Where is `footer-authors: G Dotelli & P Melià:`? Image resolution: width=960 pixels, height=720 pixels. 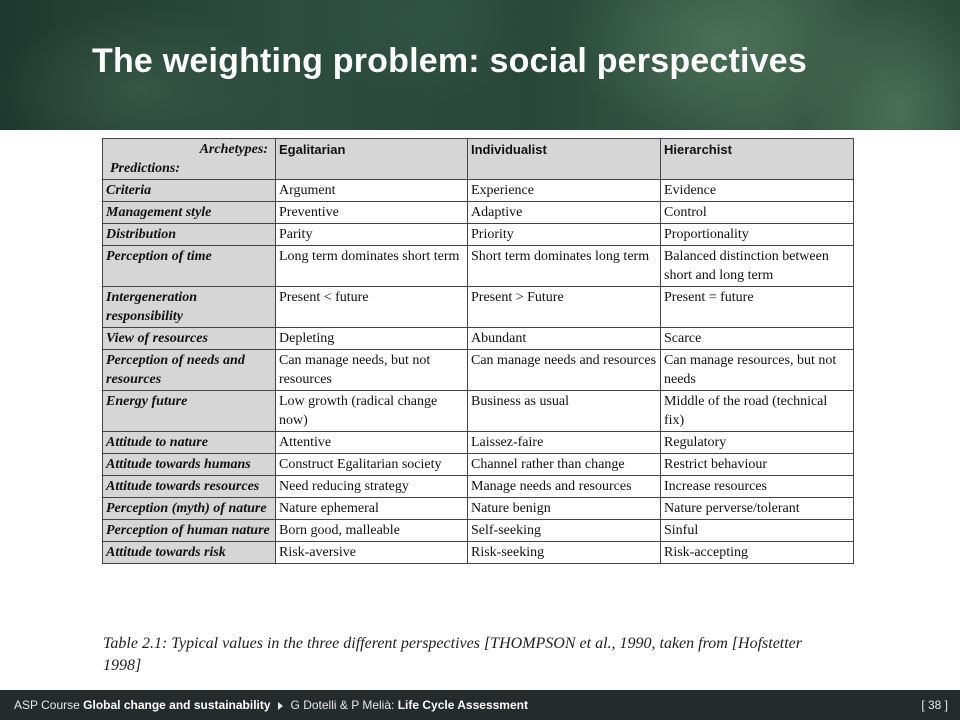 footer-authors: G Dotelli & P Melià: is located at coordinates (344, 705).